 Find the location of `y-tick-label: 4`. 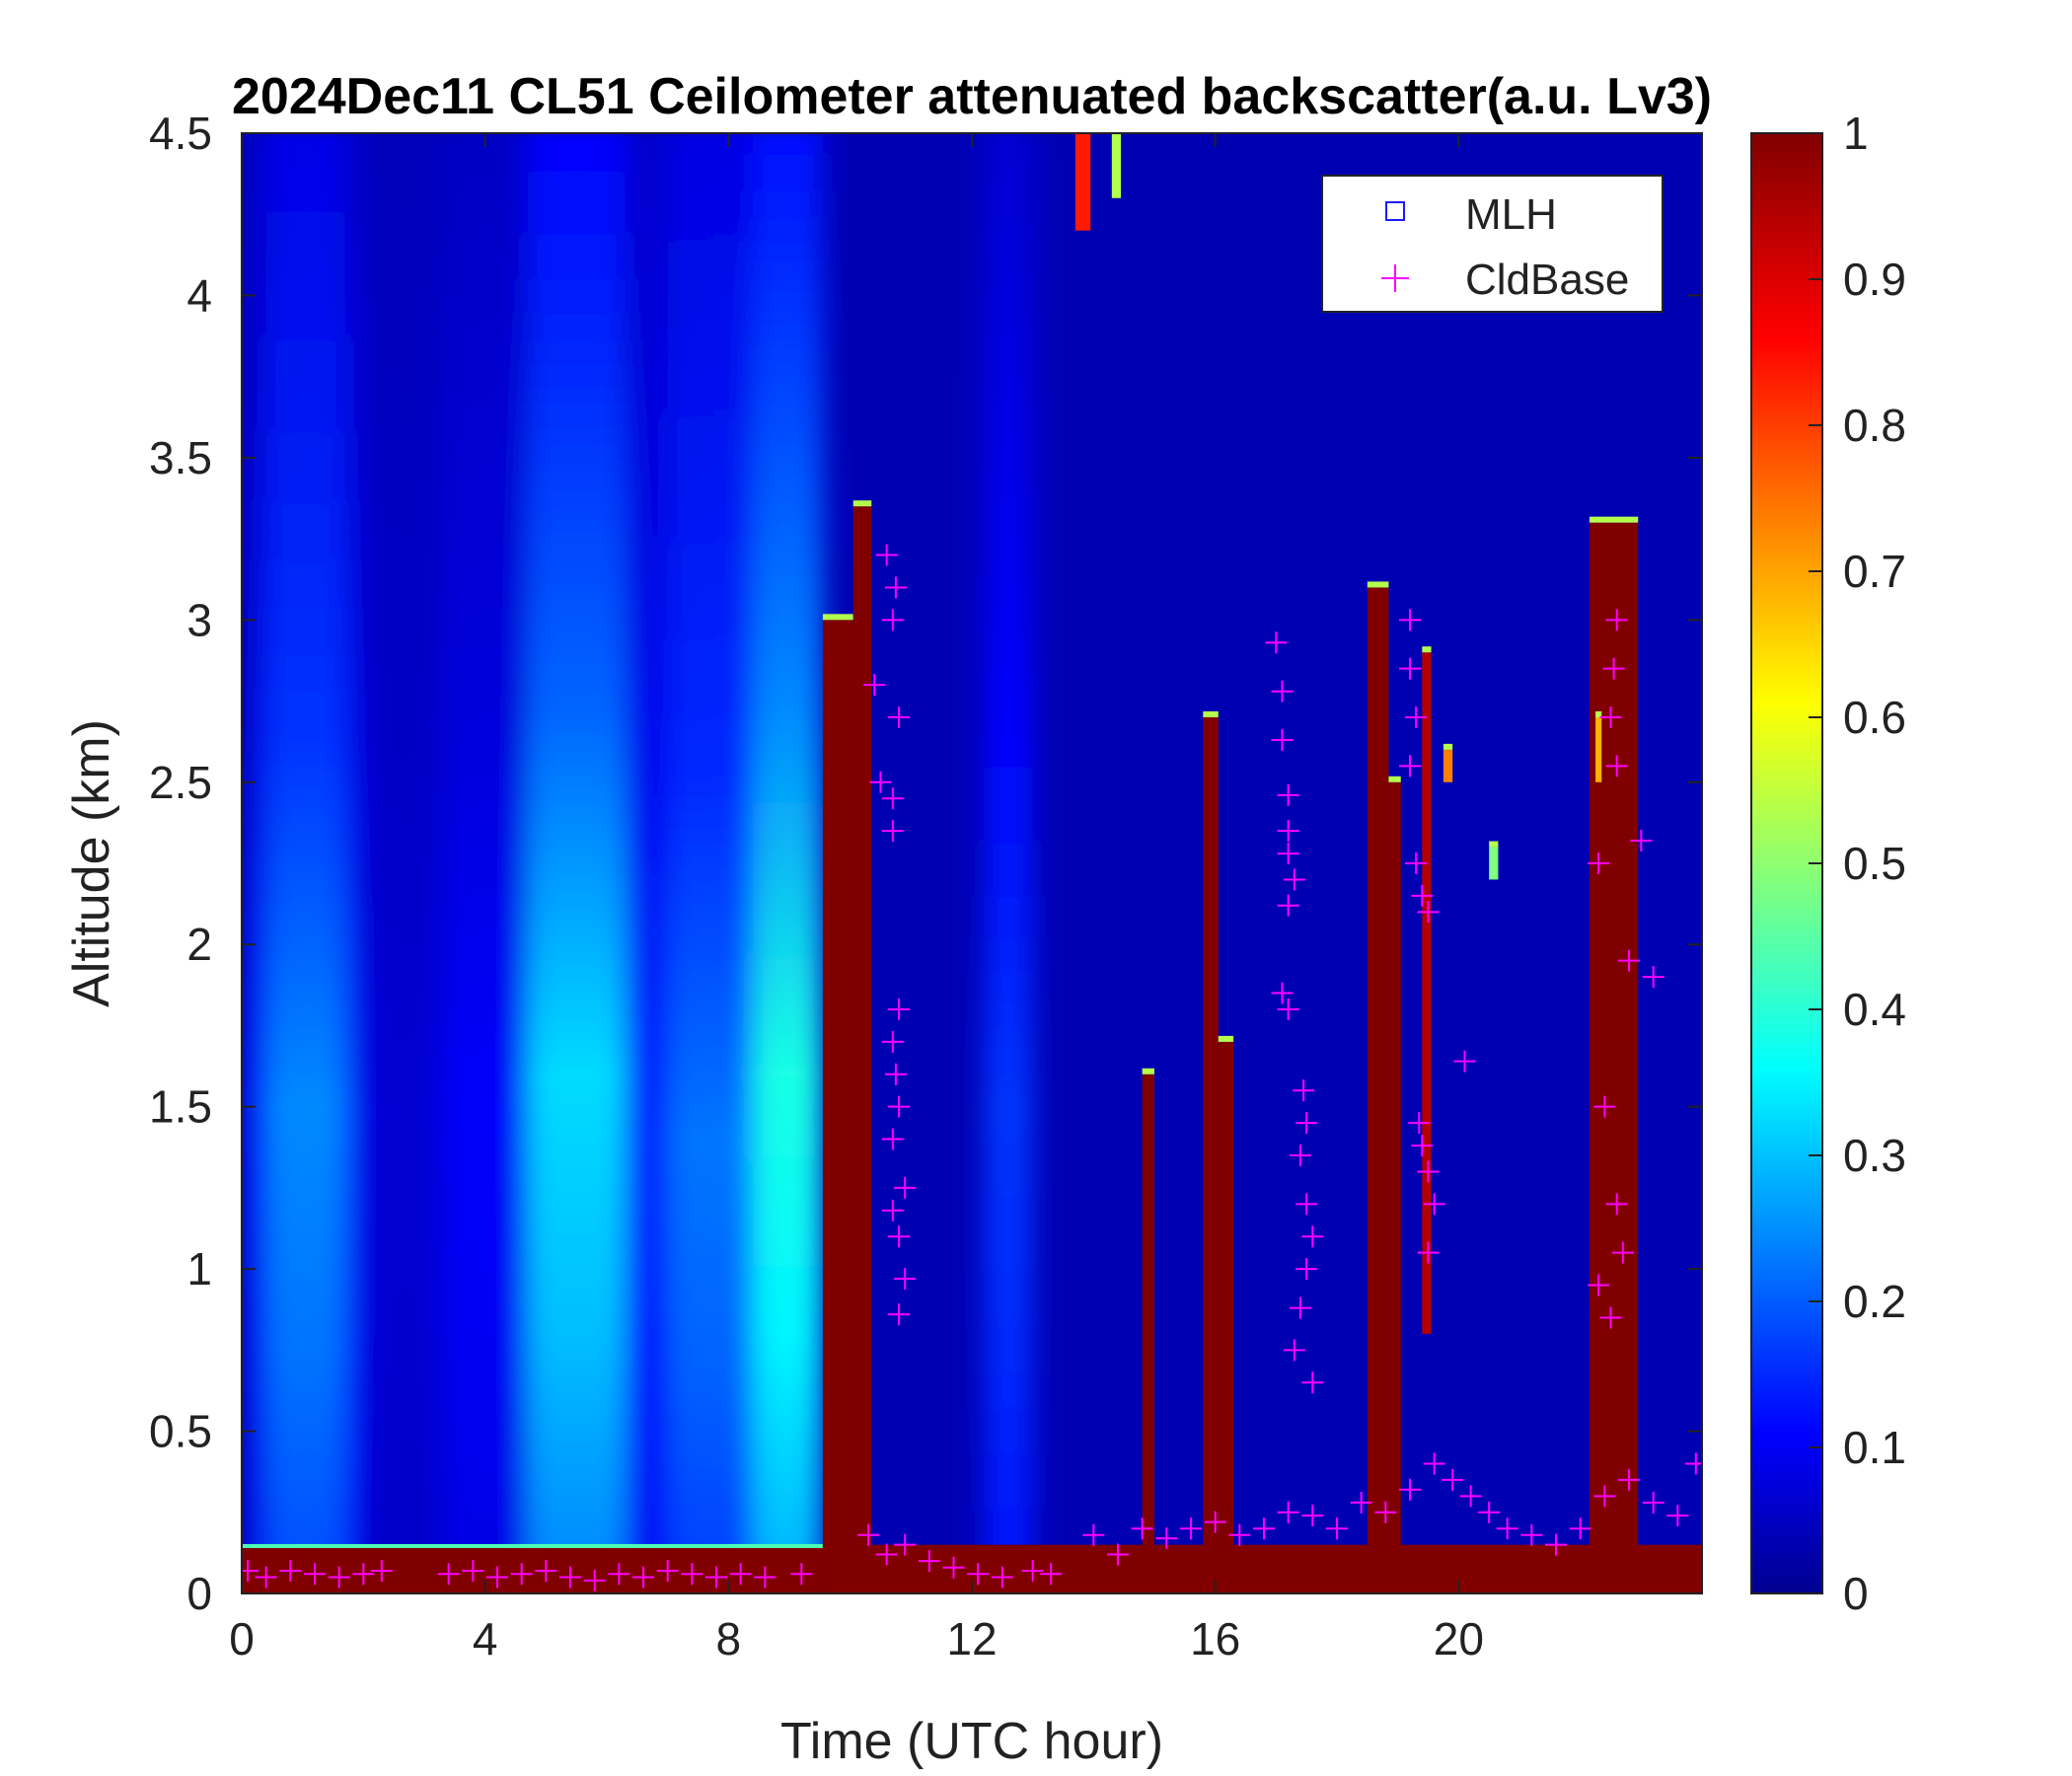

y-tick-label: 4 is located at coordinates (199, 295).